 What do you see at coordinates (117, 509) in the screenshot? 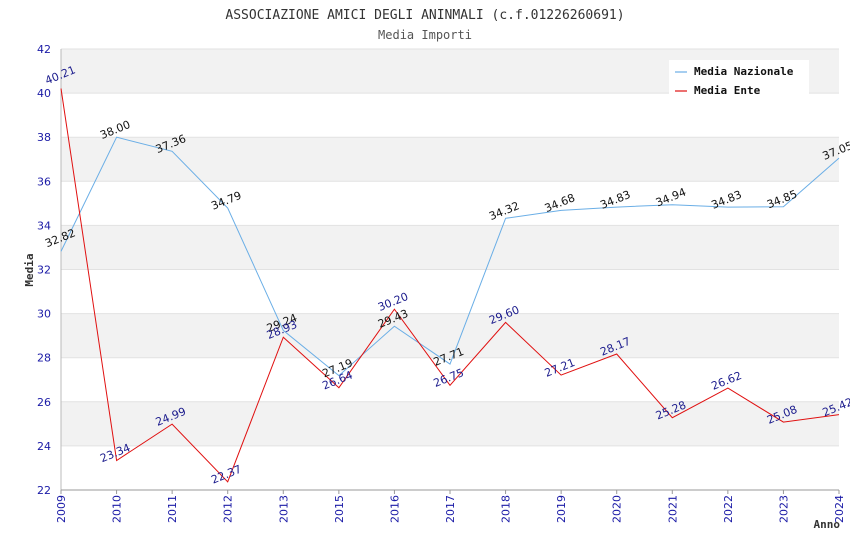
I see `x-tick-label: 2010` at bounding box center [117, 509].